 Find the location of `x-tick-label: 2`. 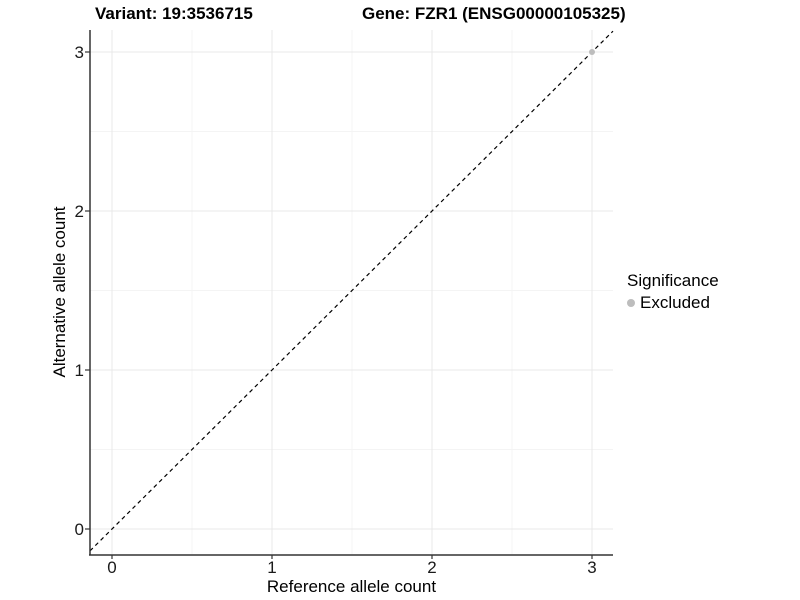

x-tick-label: 2 is located at coordinates (431, 567).